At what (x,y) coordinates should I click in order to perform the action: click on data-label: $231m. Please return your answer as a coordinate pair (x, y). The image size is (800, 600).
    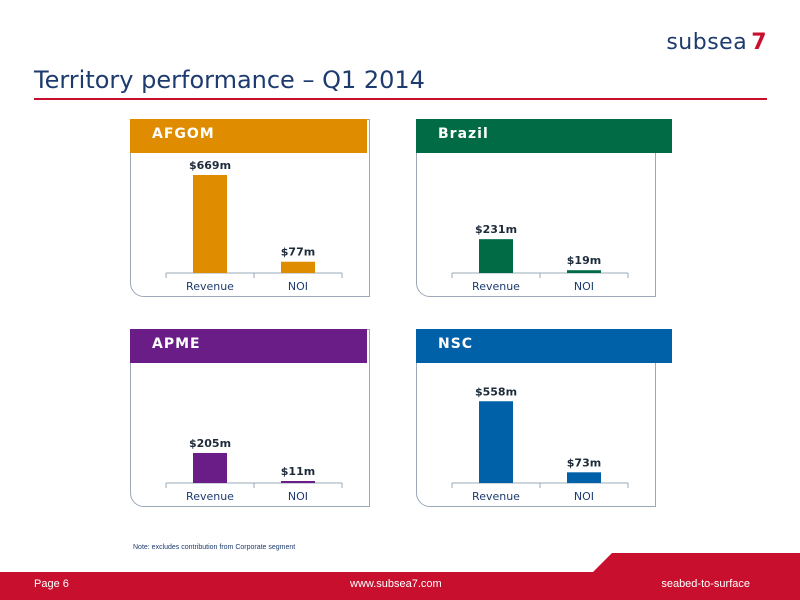
    Looking at the image, I should click on (496, 229).